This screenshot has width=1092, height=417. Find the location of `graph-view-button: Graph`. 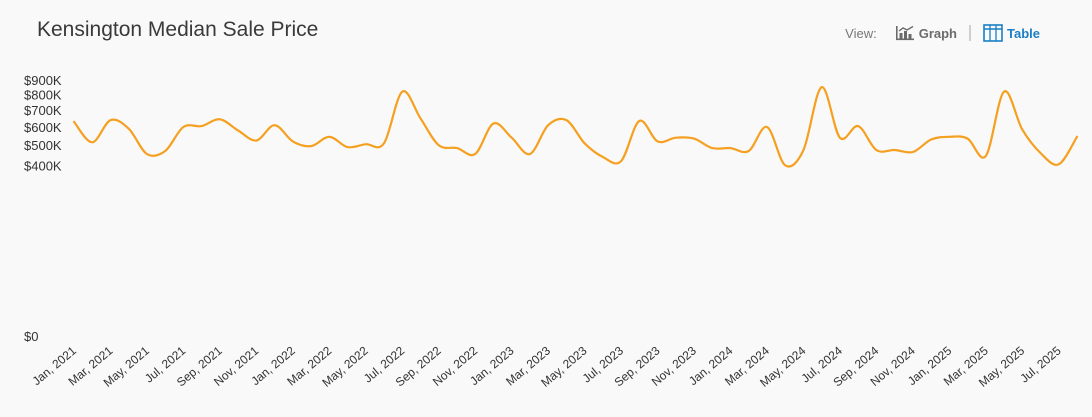

graph-view-button: Graph is located at coordinates (926, 33).